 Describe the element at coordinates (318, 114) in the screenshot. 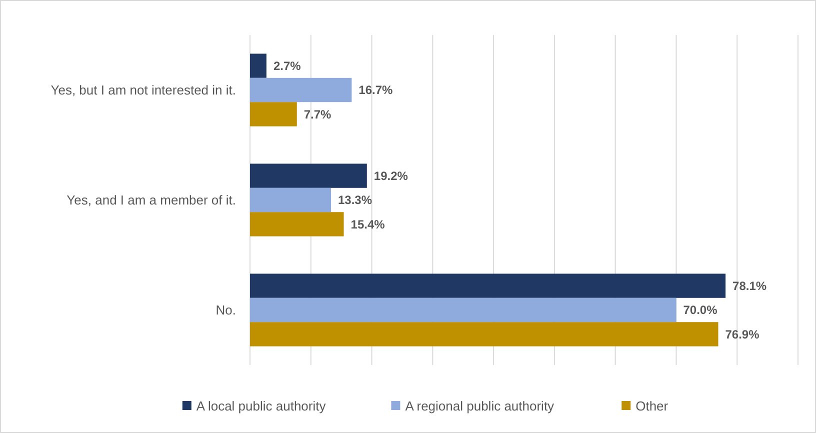

I see `data-label: 7.7%` at that location.